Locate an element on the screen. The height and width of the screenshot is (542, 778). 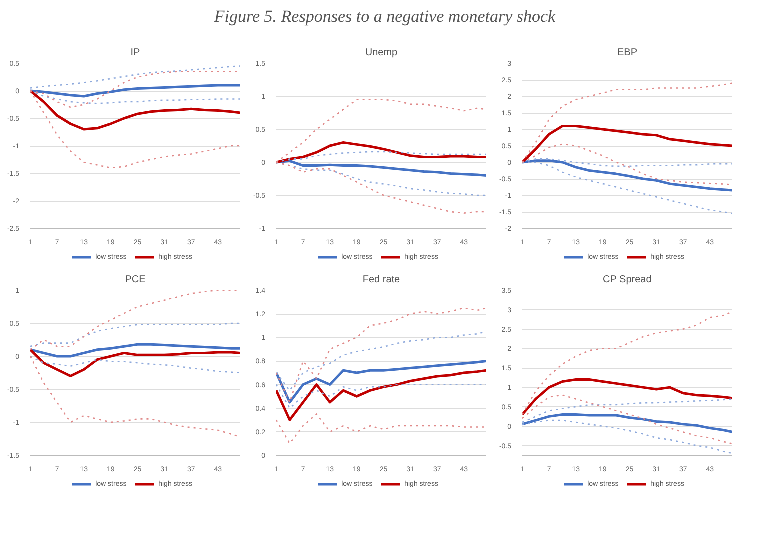
caption: Figure 5. Responses to a negative monetary shock is located at coordinates (385, 17).